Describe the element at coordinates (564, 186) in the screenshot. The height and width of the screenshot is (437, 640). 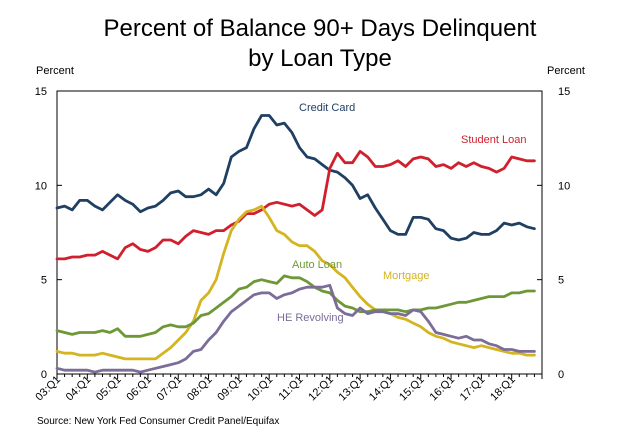
I see `y-tick-label-right: 10` at that location.